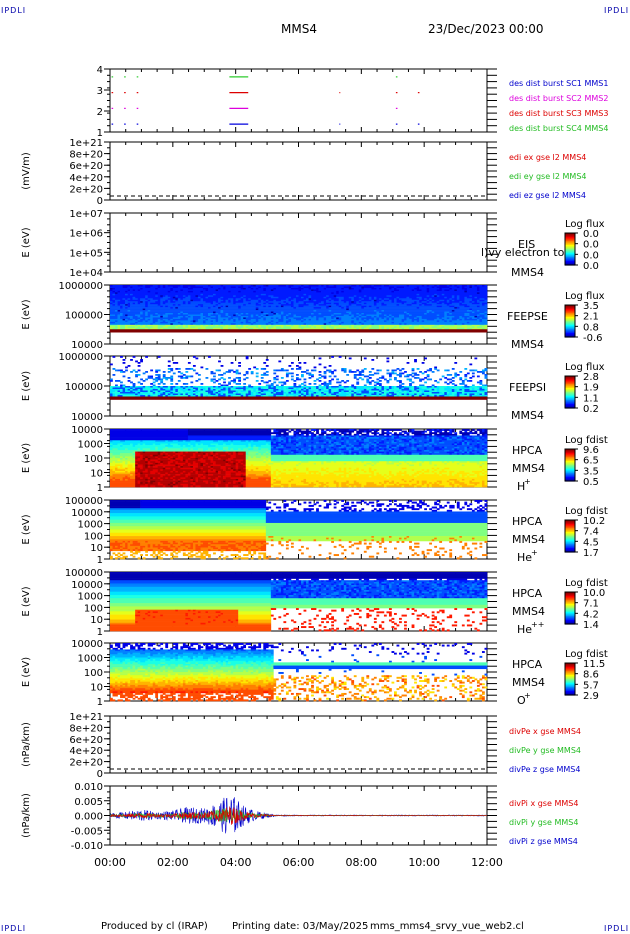 The width and height of the screenshot is (630, 934). Describe the element at coordinates (570, 406) in the screenshot. I see `feepsi-colorbar-cell` at that location.